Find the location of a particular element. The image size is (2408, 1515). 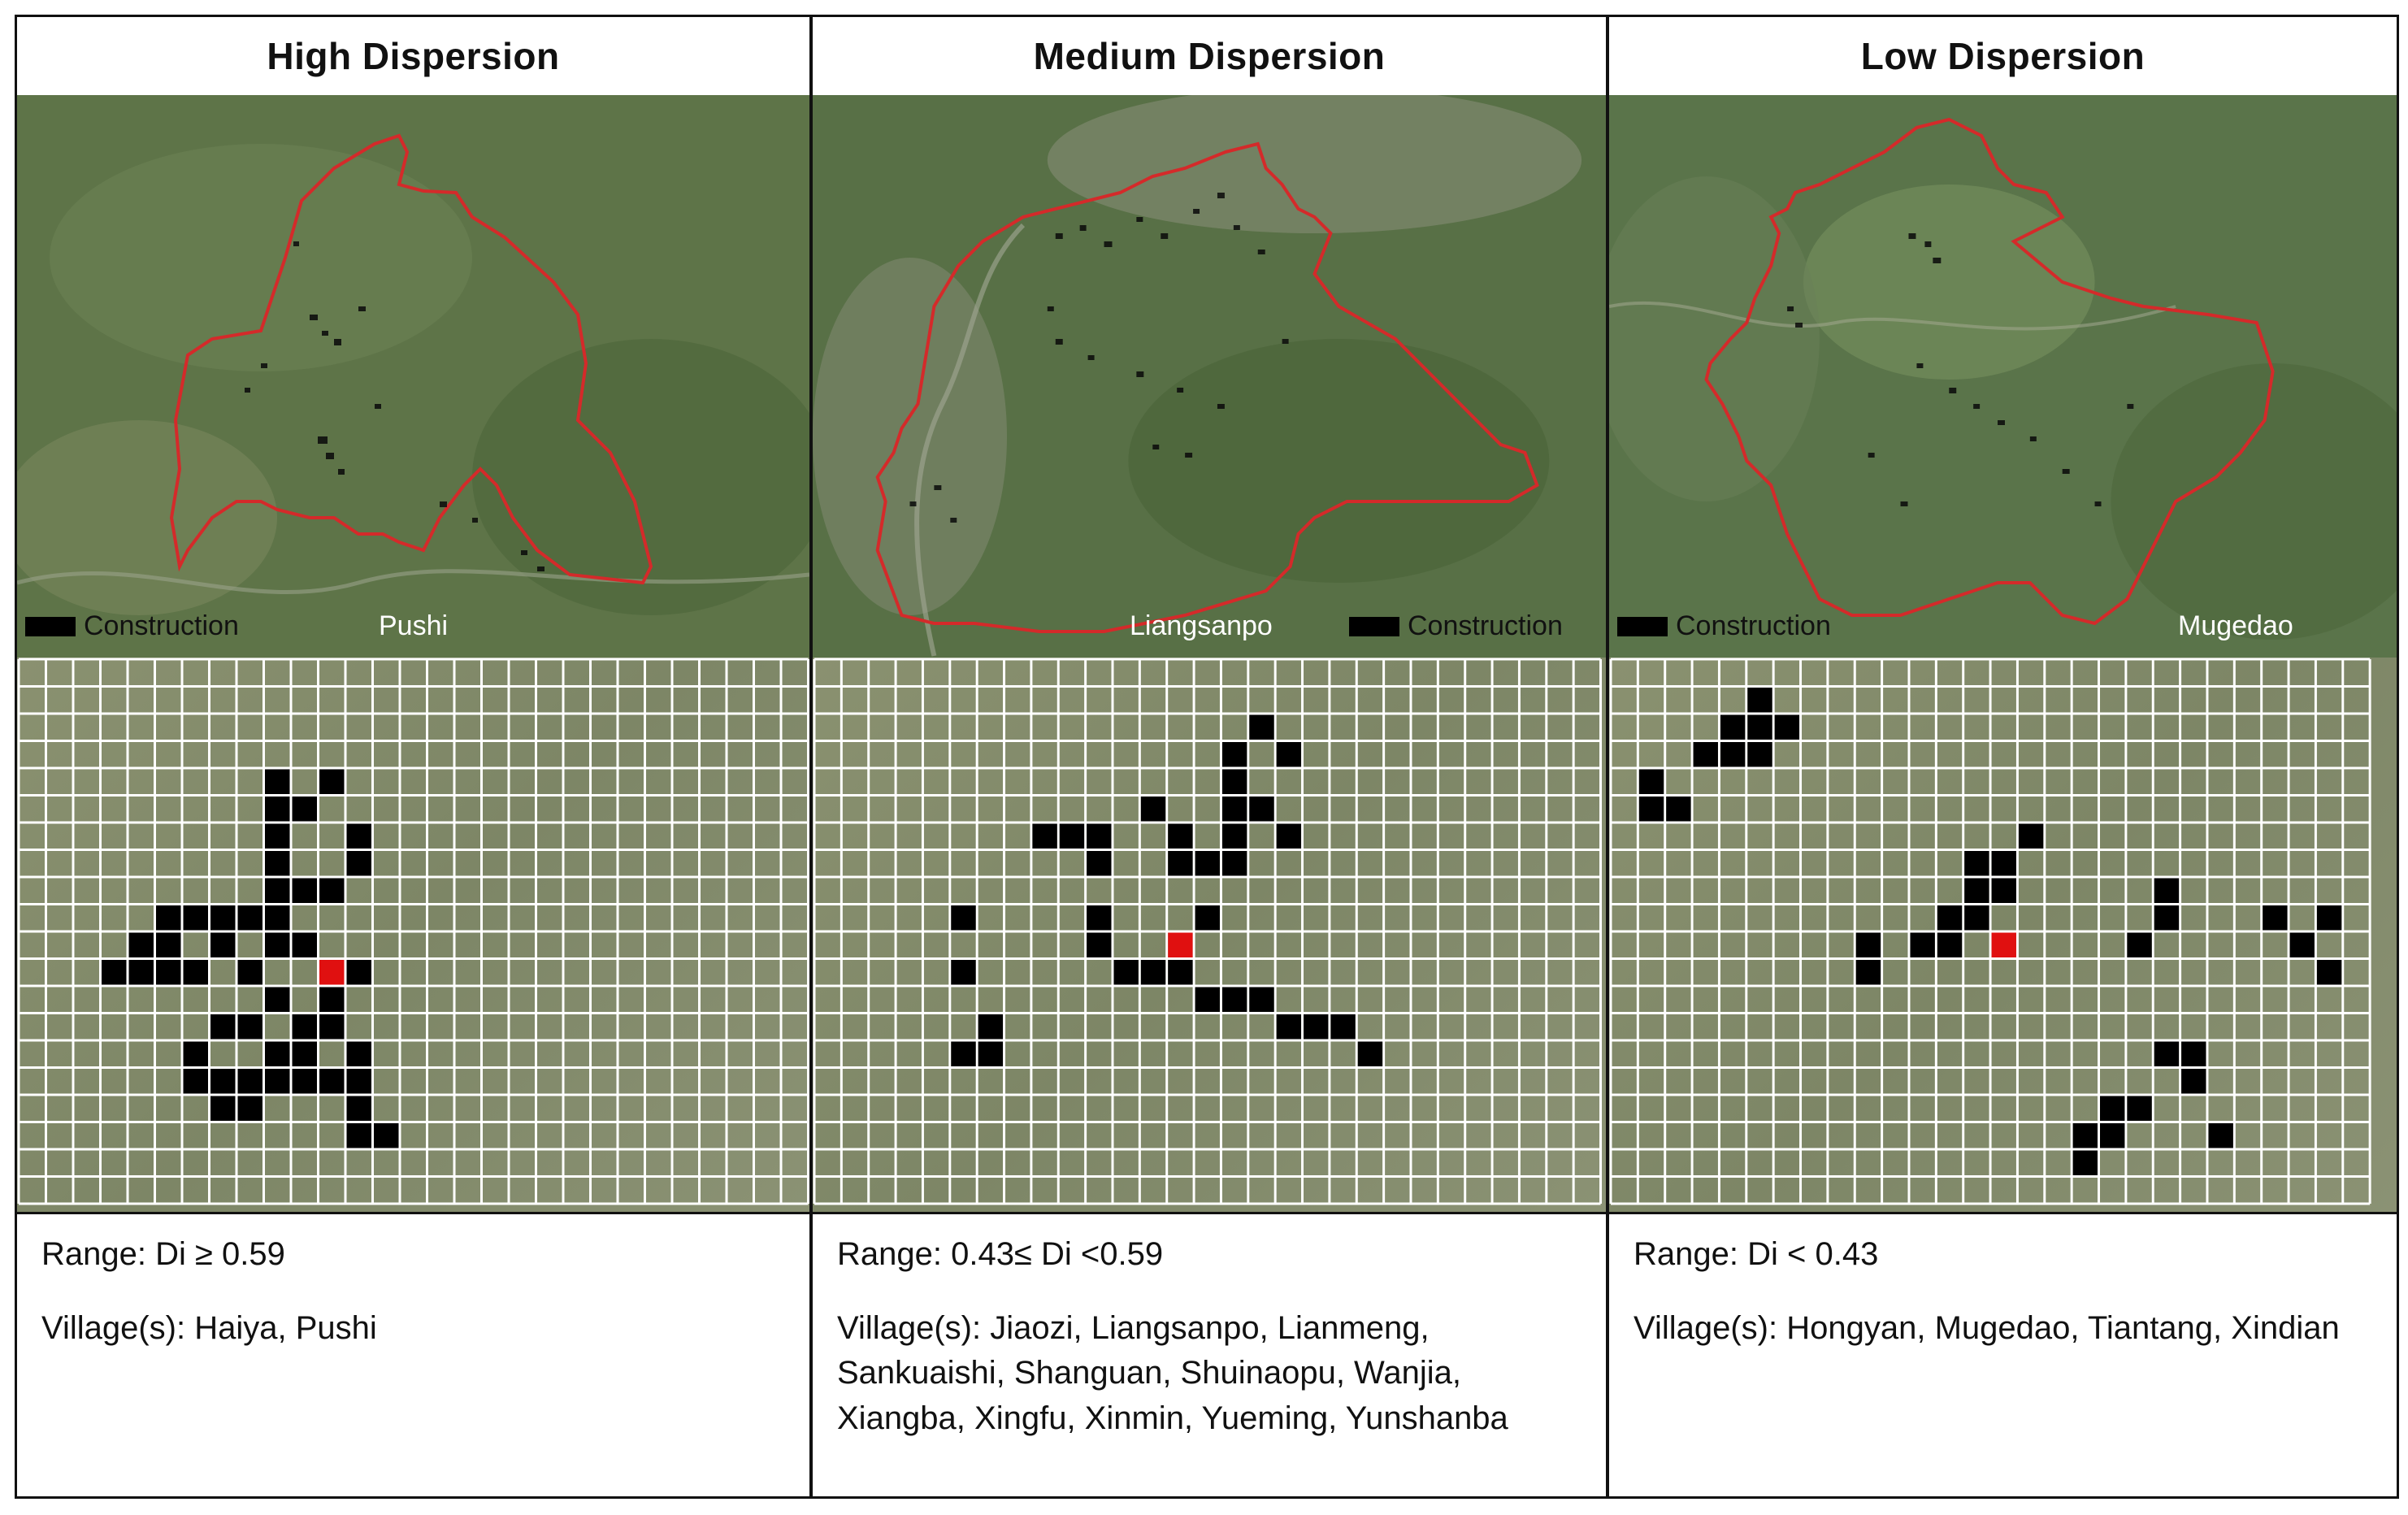

range-text: Range: 0.43≤ Di <0.59 is located at coordinates (1000, 1254).